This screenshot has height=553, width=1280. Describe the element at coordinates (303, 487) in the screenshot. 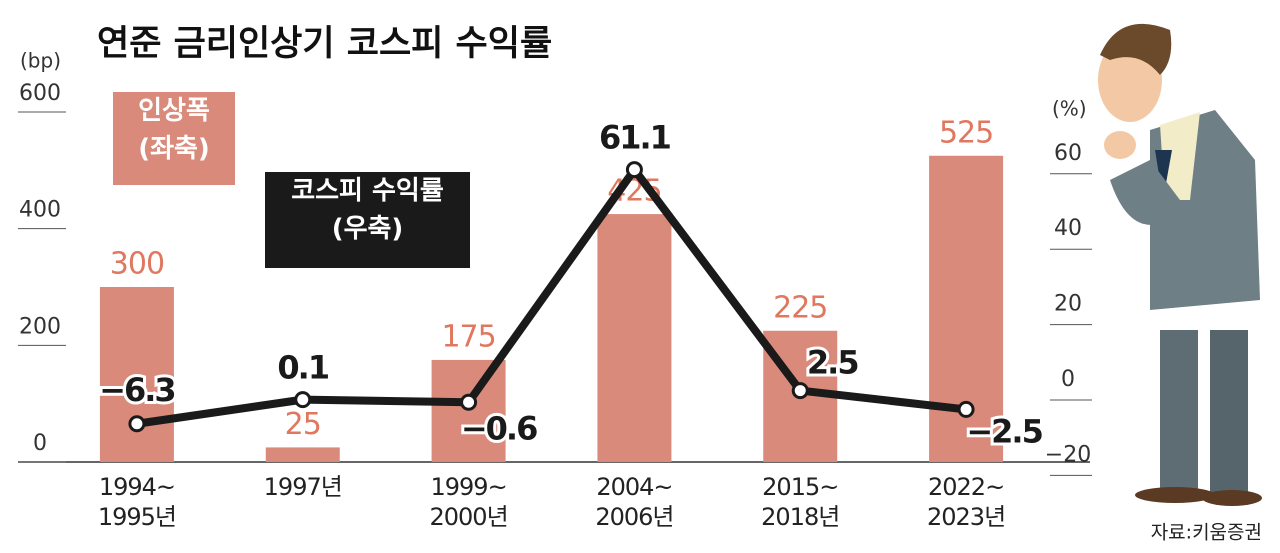

I see `x-tick-label: 1997년` at that location.